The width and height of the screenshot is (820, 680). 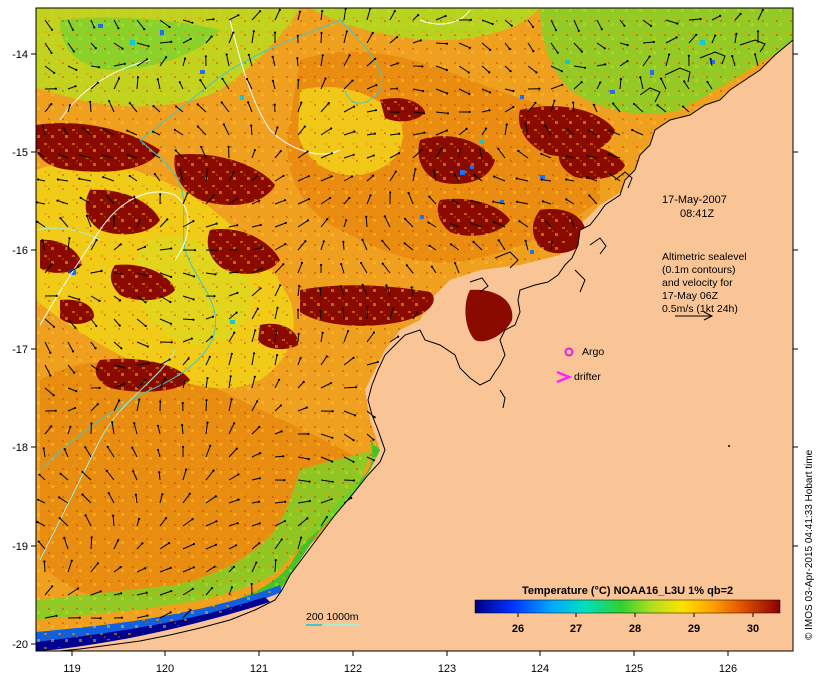 I want to click on lon-tick-label: 120, so click(x=165, y=669).